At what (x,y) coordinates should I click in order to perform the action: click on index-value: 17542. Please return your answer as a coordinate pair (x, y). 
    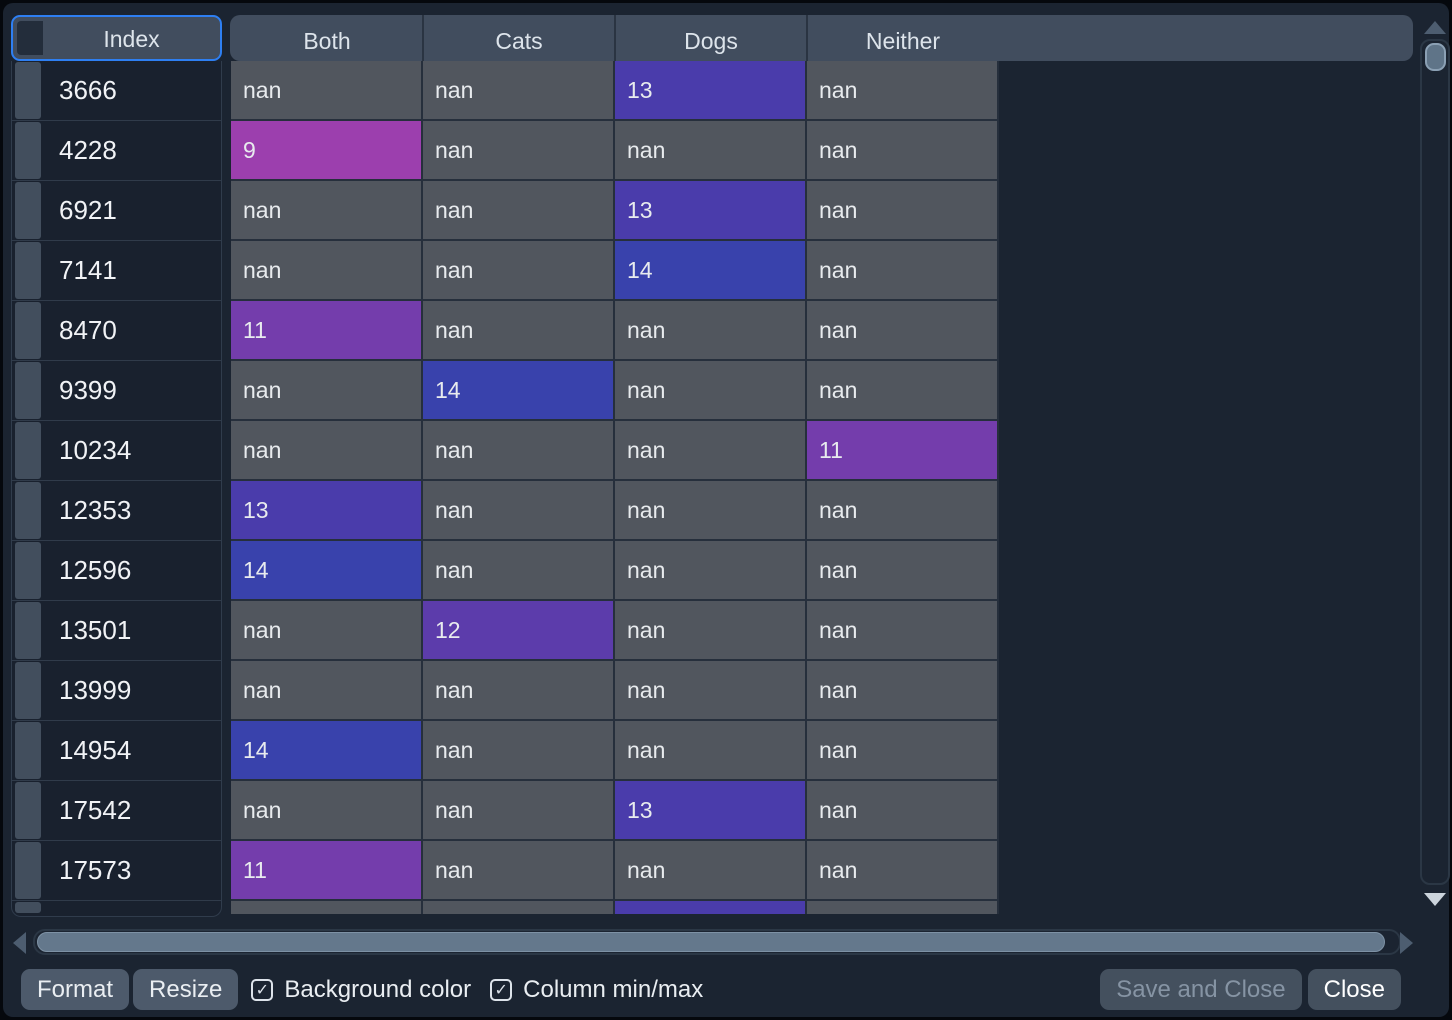
    Looking at the image, I should click on (95, 810).